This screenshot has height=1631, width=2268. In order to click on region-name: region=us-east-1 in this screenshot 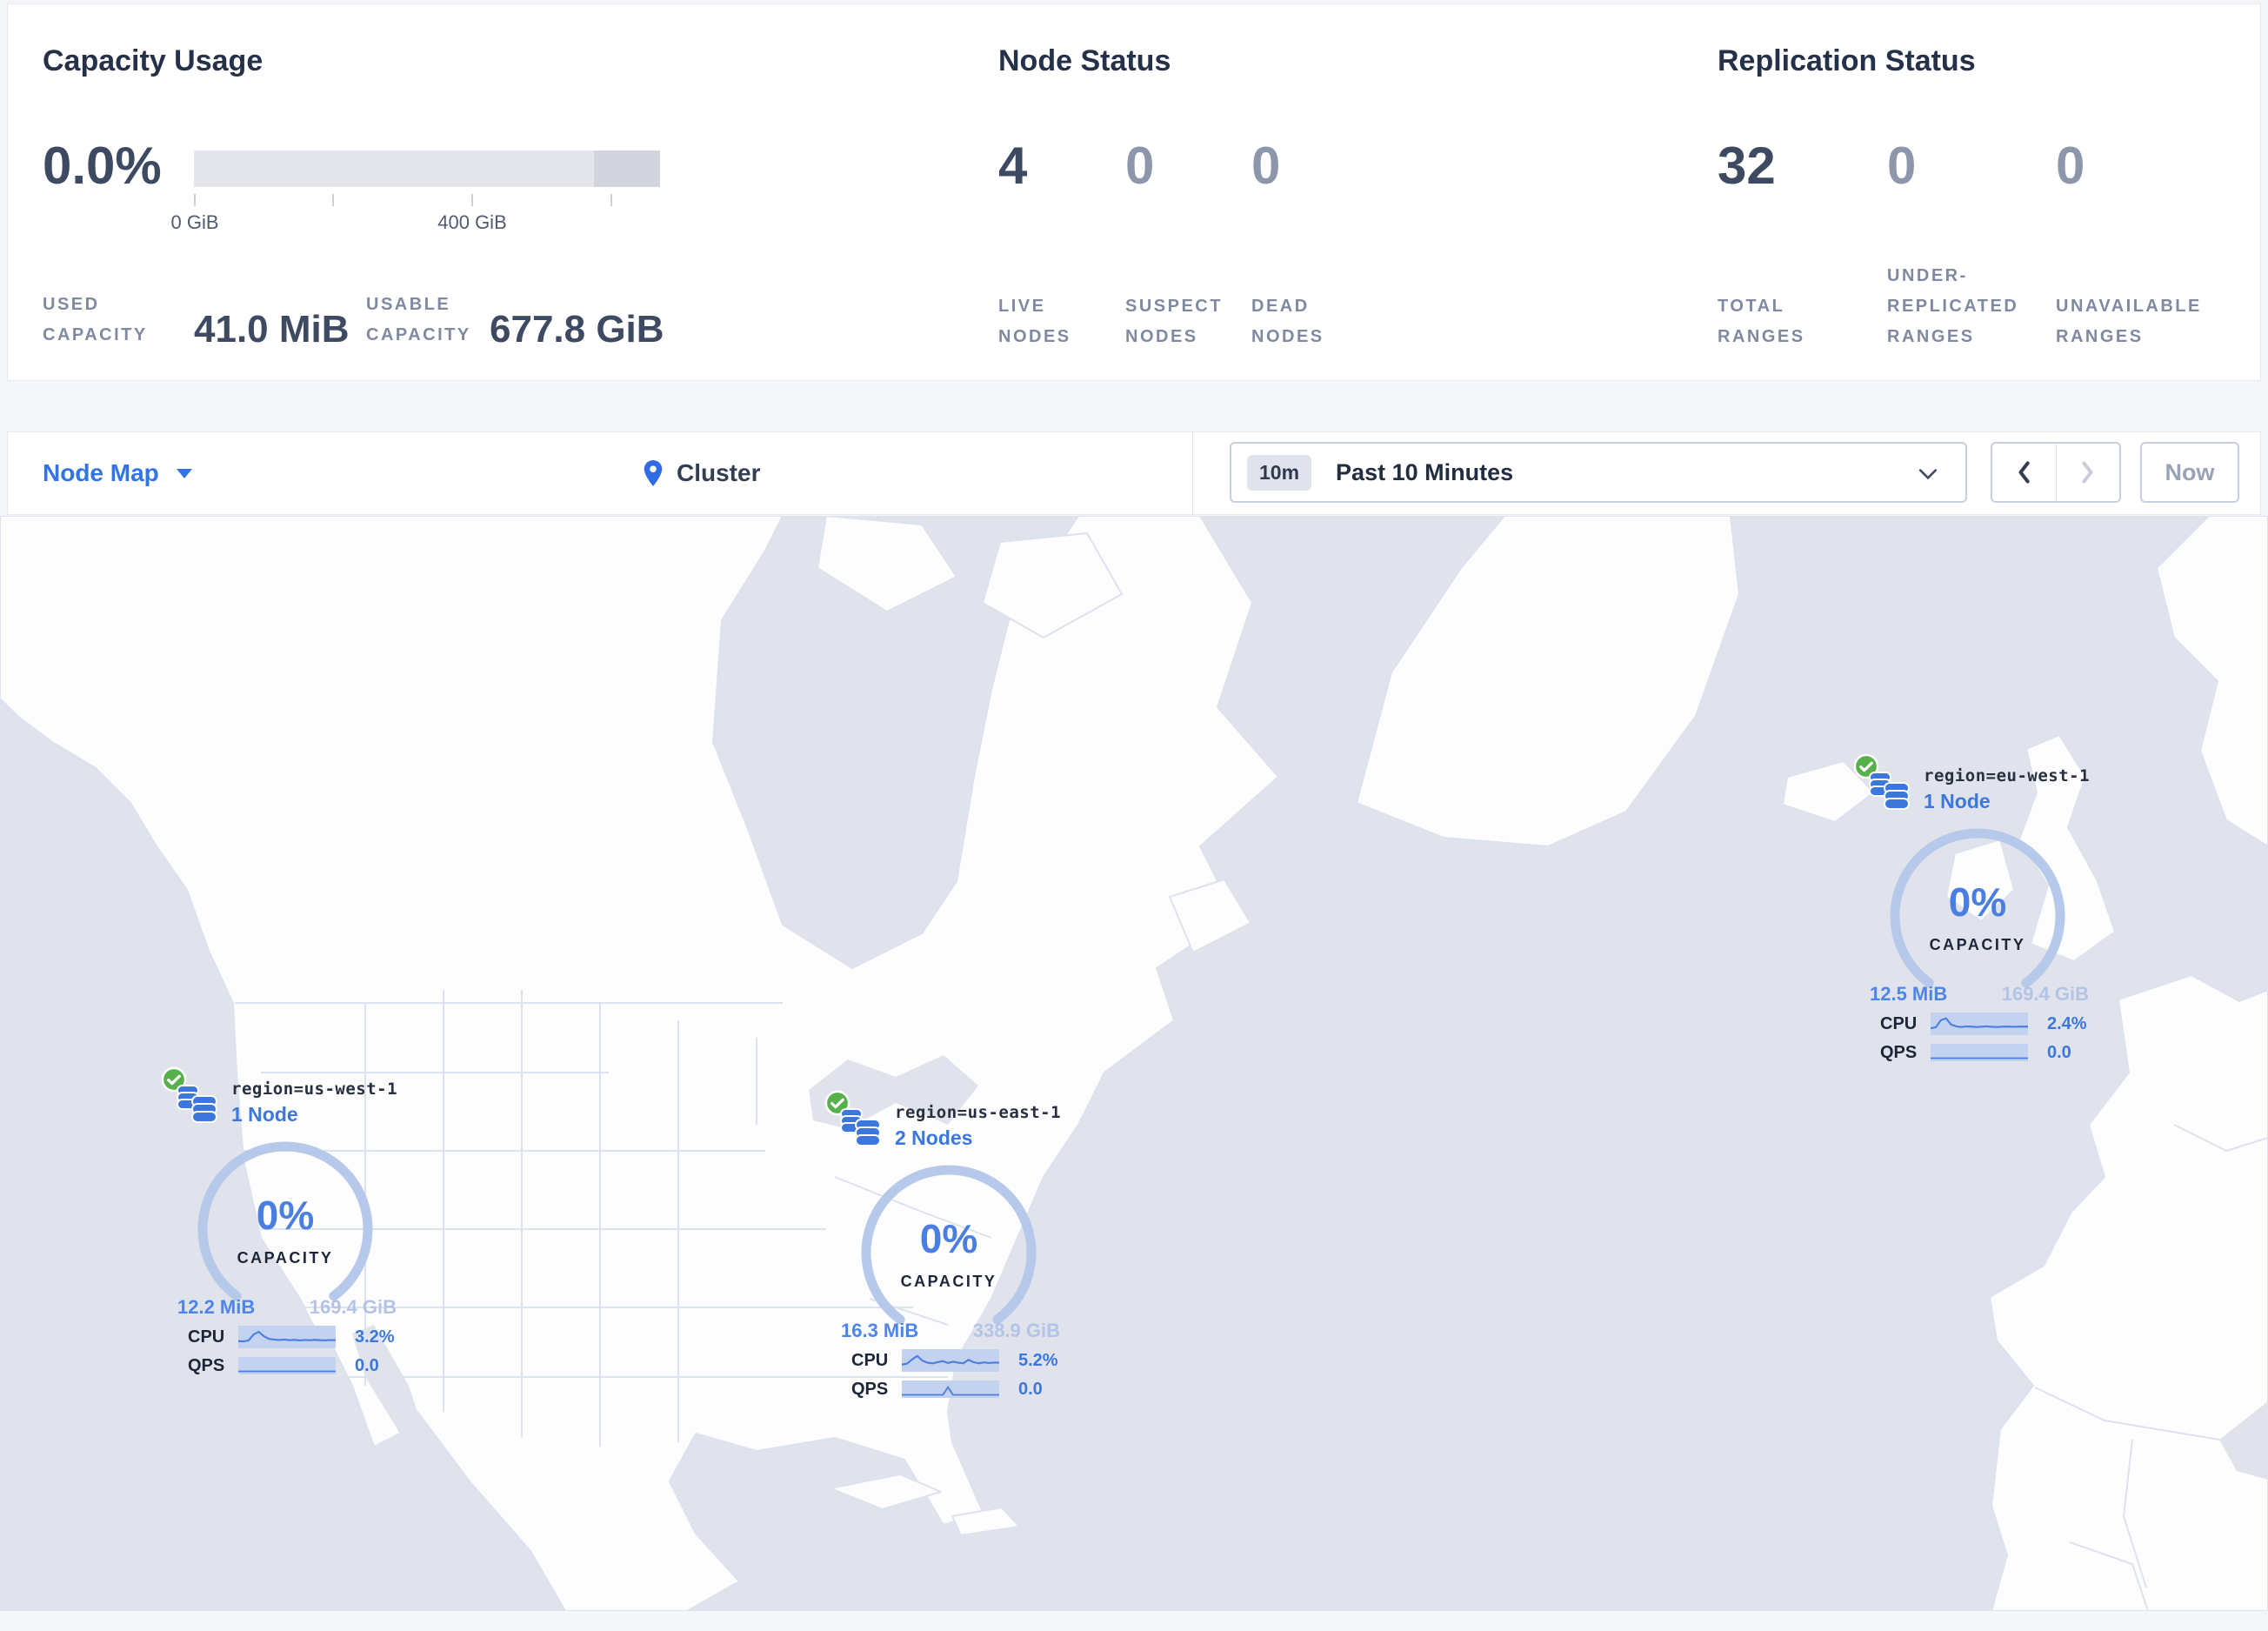, I will do `click(978, 1112)`.